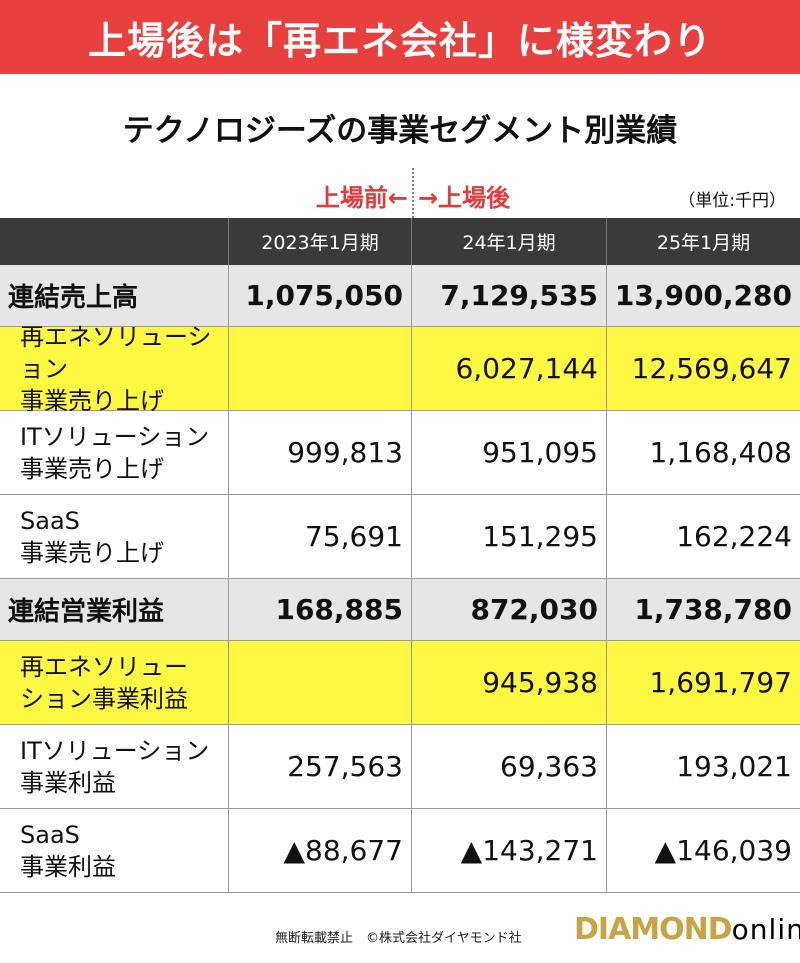  I want to click on brand-logo-main: DIAMOND, so click(653, 929).